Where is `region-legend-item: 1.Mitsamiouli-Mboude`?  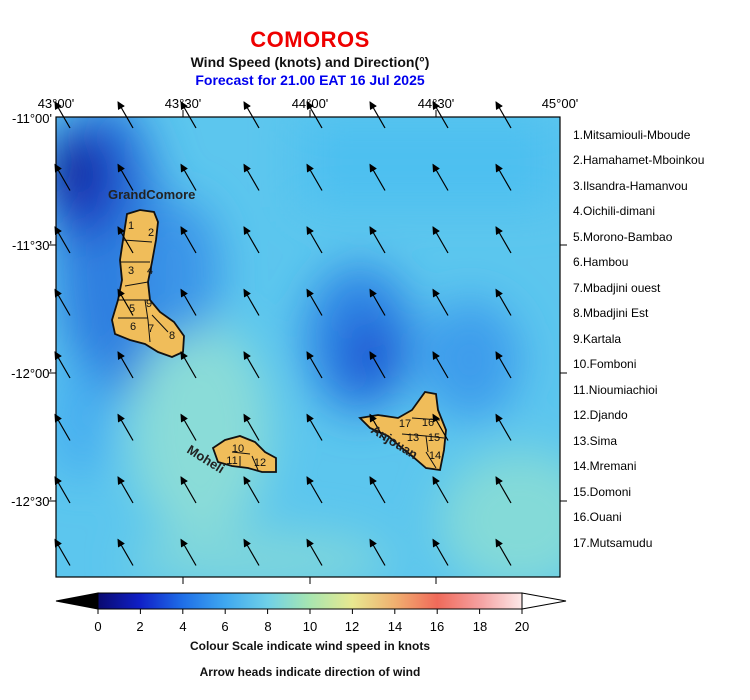 region-legend-item: 1.Mitsamiouli-Mboude is located at coordinates (632, 135).